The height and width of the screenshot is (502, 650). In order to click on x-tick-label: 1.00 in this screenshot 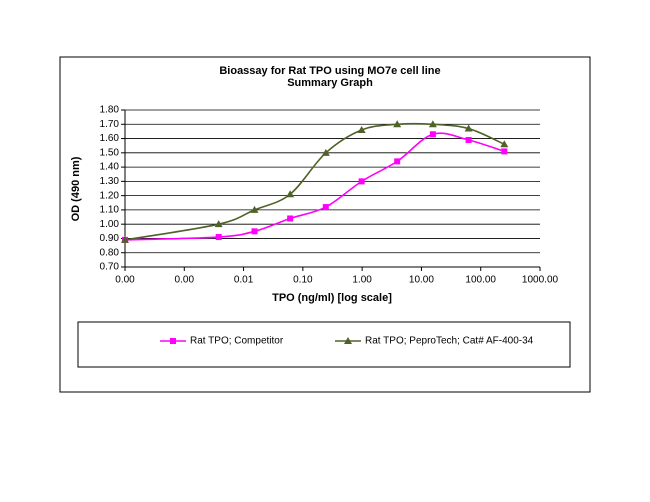, I will do `click(362, 280)`.